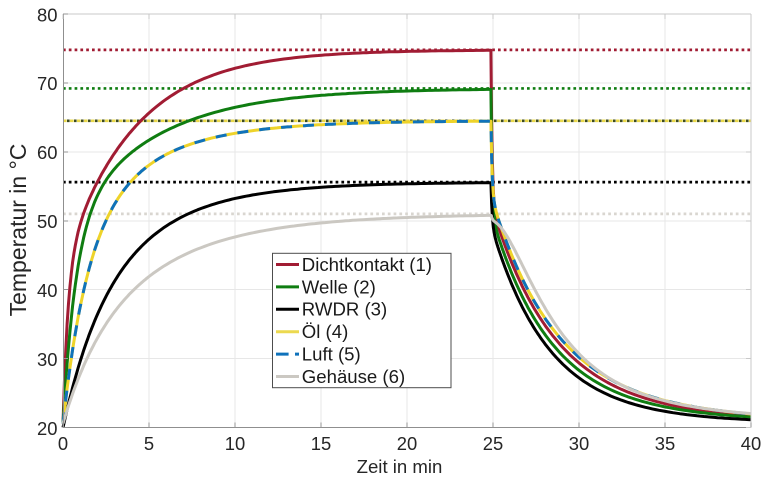 The height and width of the screenshot is (481, 764). I want to click on svg-text: 15, so click(321, 443).